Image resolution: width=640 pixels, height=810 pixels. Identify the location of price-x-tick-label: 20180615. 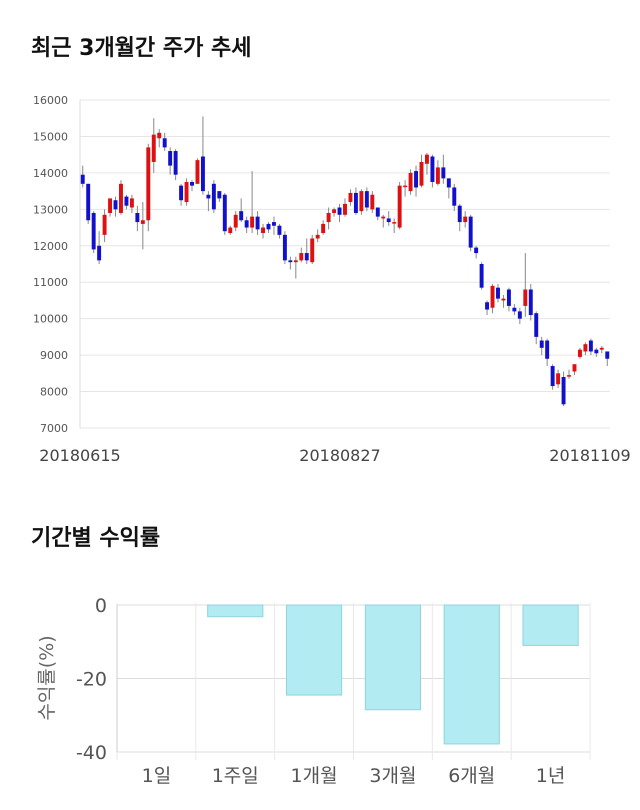
(79, 455).